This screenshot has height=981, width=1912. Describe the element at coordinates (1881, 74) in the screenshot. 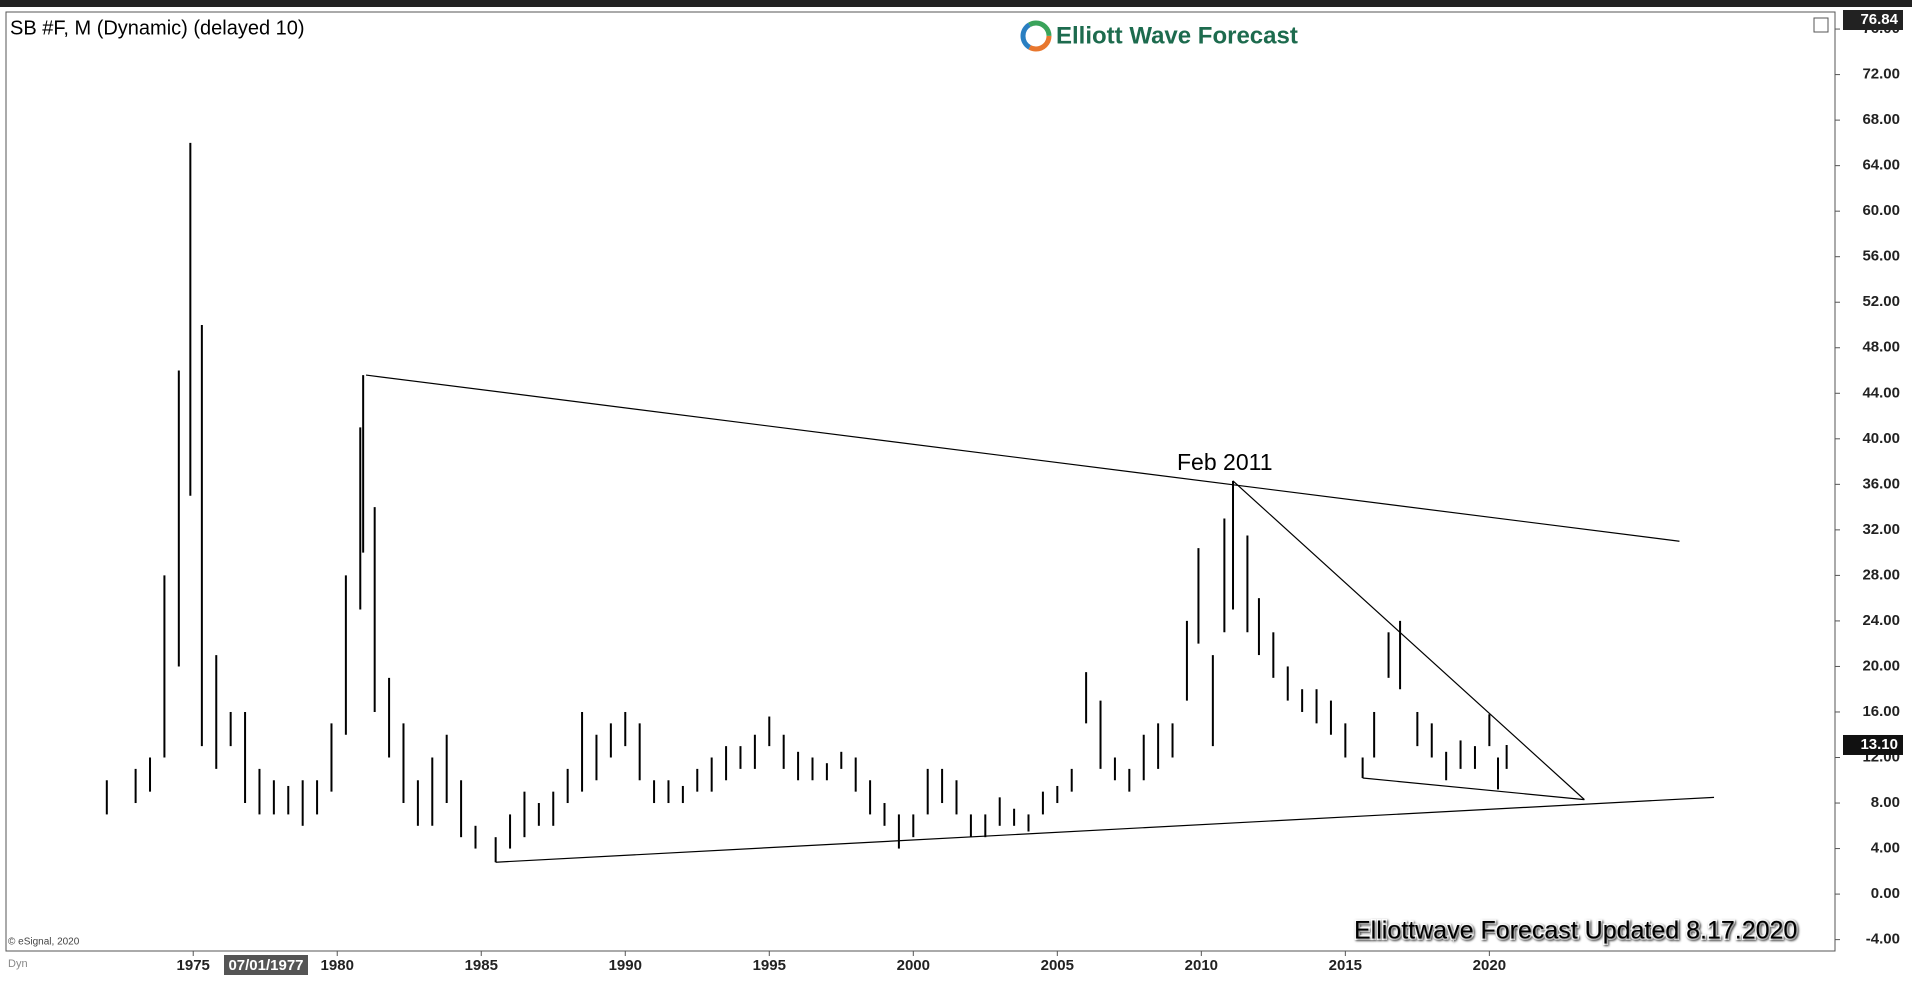

I see `y-tick-label: 72.00` at that location.